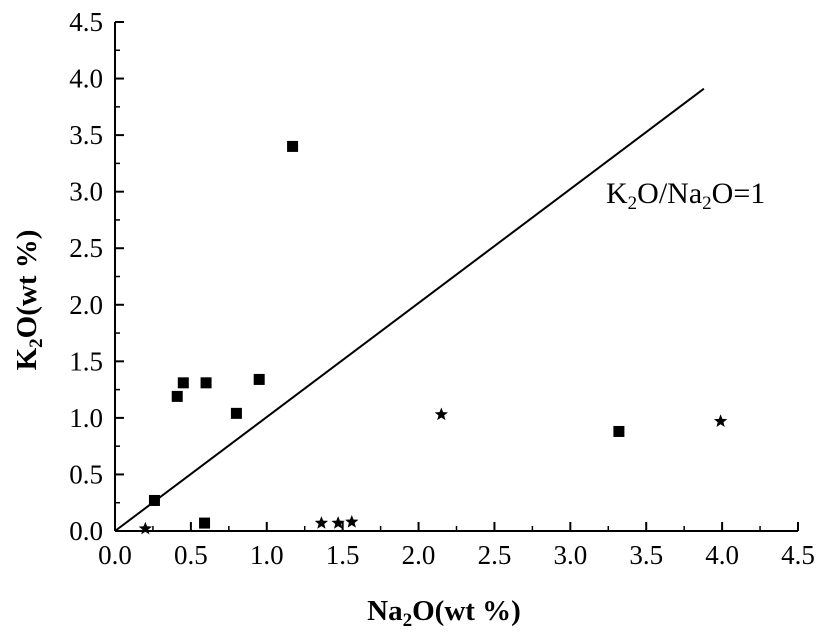 This screenshot has height=636, width=827. I want to click on x-tick-label: 2.0, so click(419, 555).